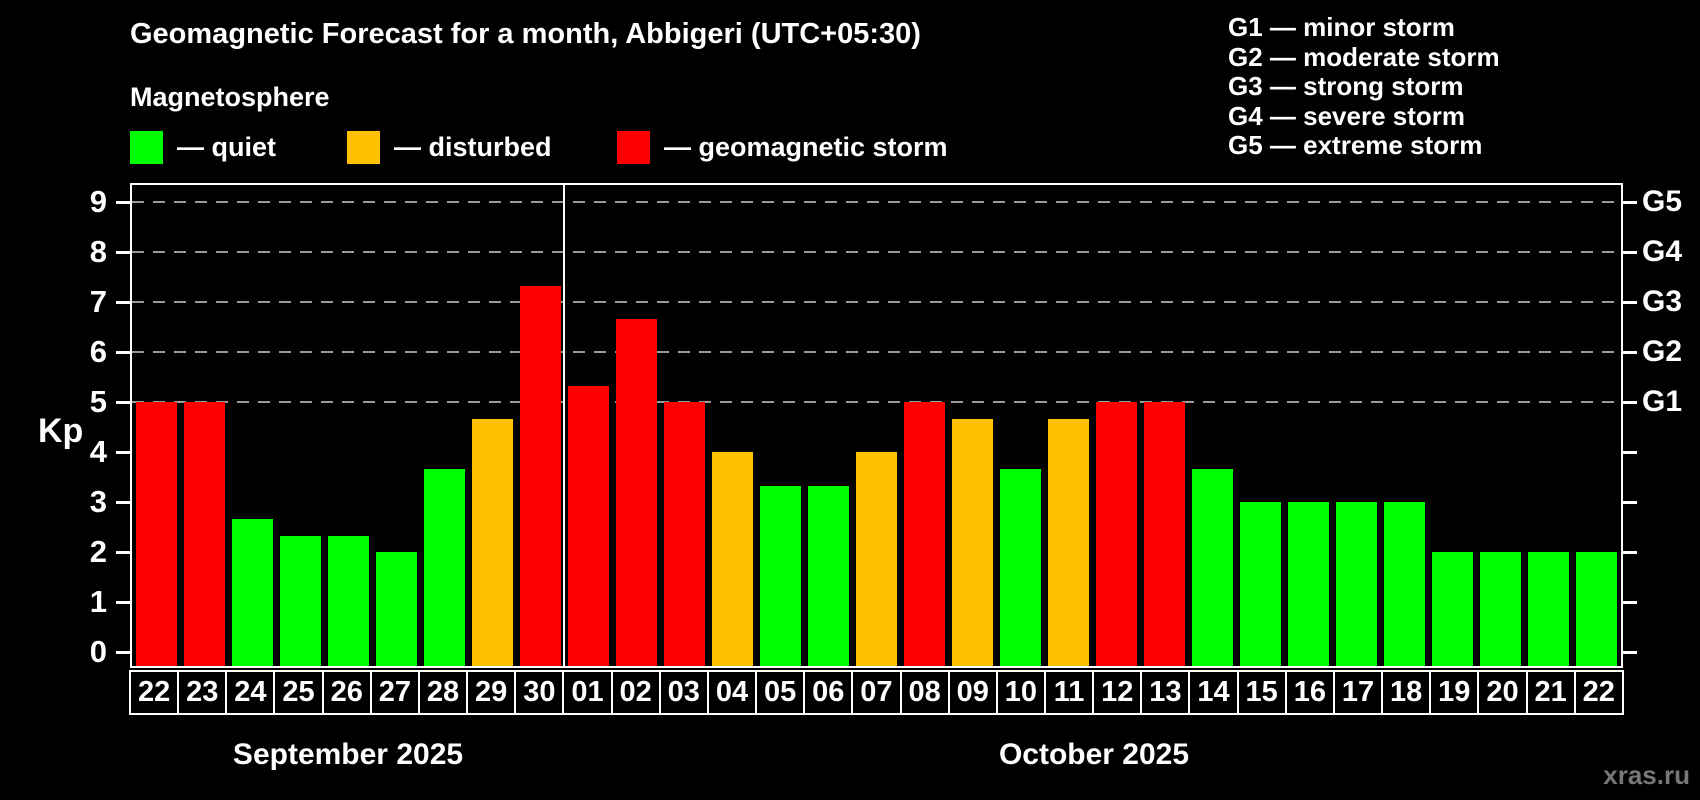 This screenshot has height=800, width=1700. Describe the element at coordinates (348, 754) in the screenshot. I see `month-label-september: September 2025` at that location.